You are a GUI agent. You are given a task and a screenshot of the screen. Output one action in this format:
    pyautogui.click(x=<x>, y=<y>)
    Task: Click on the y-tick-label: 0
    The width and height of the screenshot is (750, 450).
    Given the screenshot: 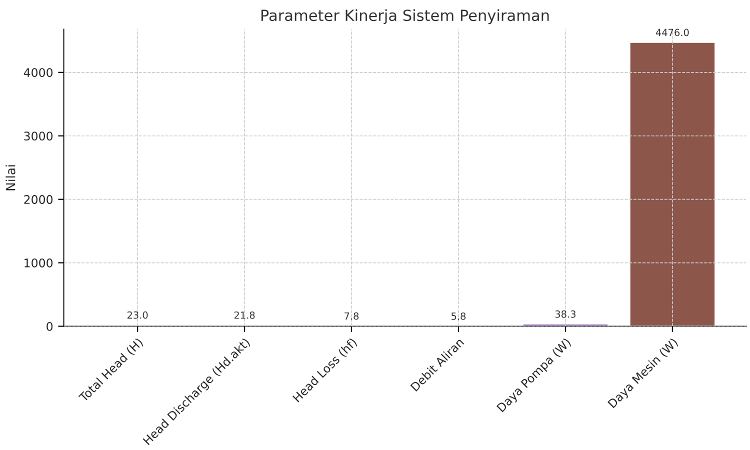 What is the action you would take?
    pyautogui.click(x=49, y=326)
    